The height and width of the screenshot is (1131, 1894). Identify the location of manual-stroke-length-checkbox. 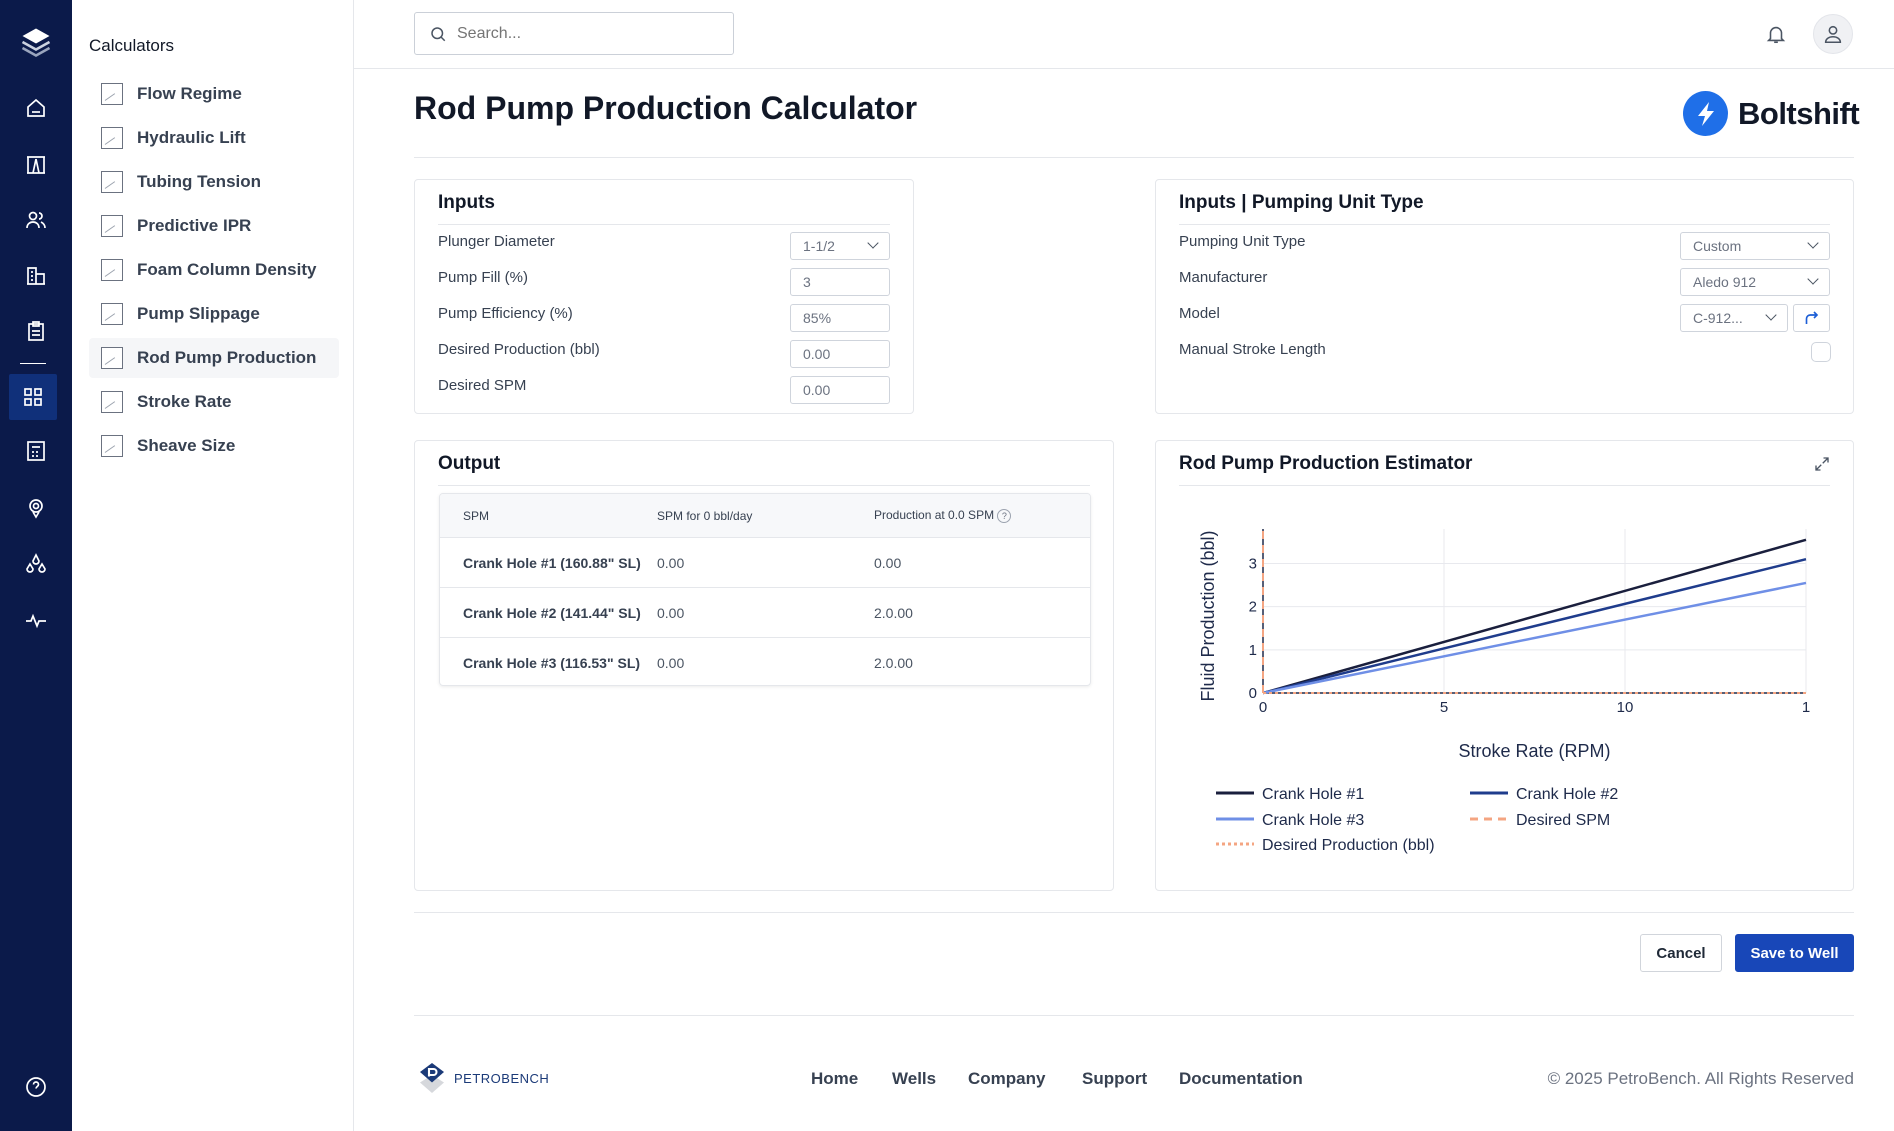
(1821, 352).